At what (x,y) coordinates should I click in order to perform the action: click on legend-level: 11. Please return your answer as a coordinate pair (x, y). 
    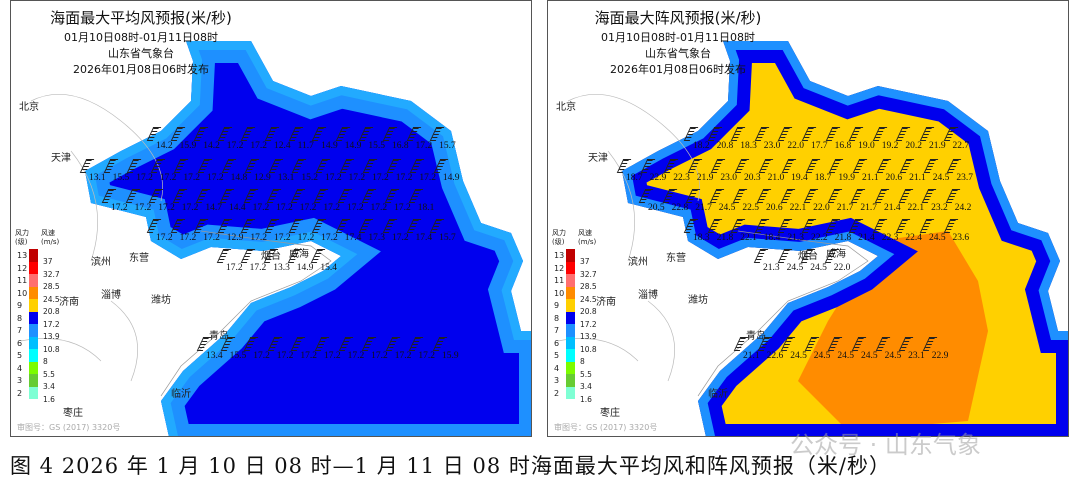
    Looking at the image, I should click on (22, 280).